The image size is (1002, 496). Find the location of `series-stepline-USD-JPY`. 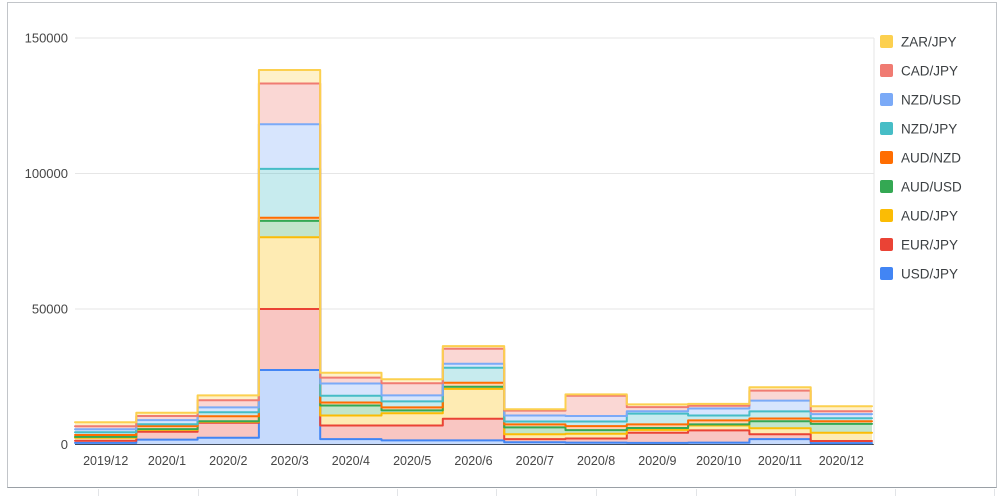

series-stepline-USD-JPY is located at coordinates (473, 407).